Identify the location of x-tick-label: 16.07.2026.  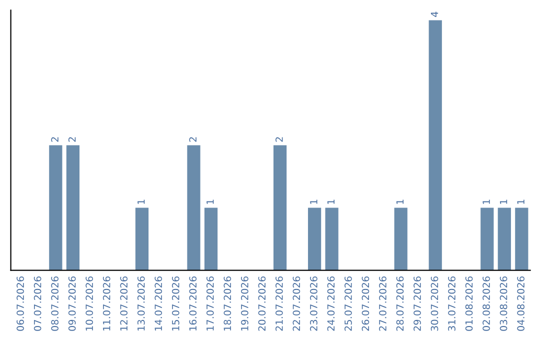
(193, 303).